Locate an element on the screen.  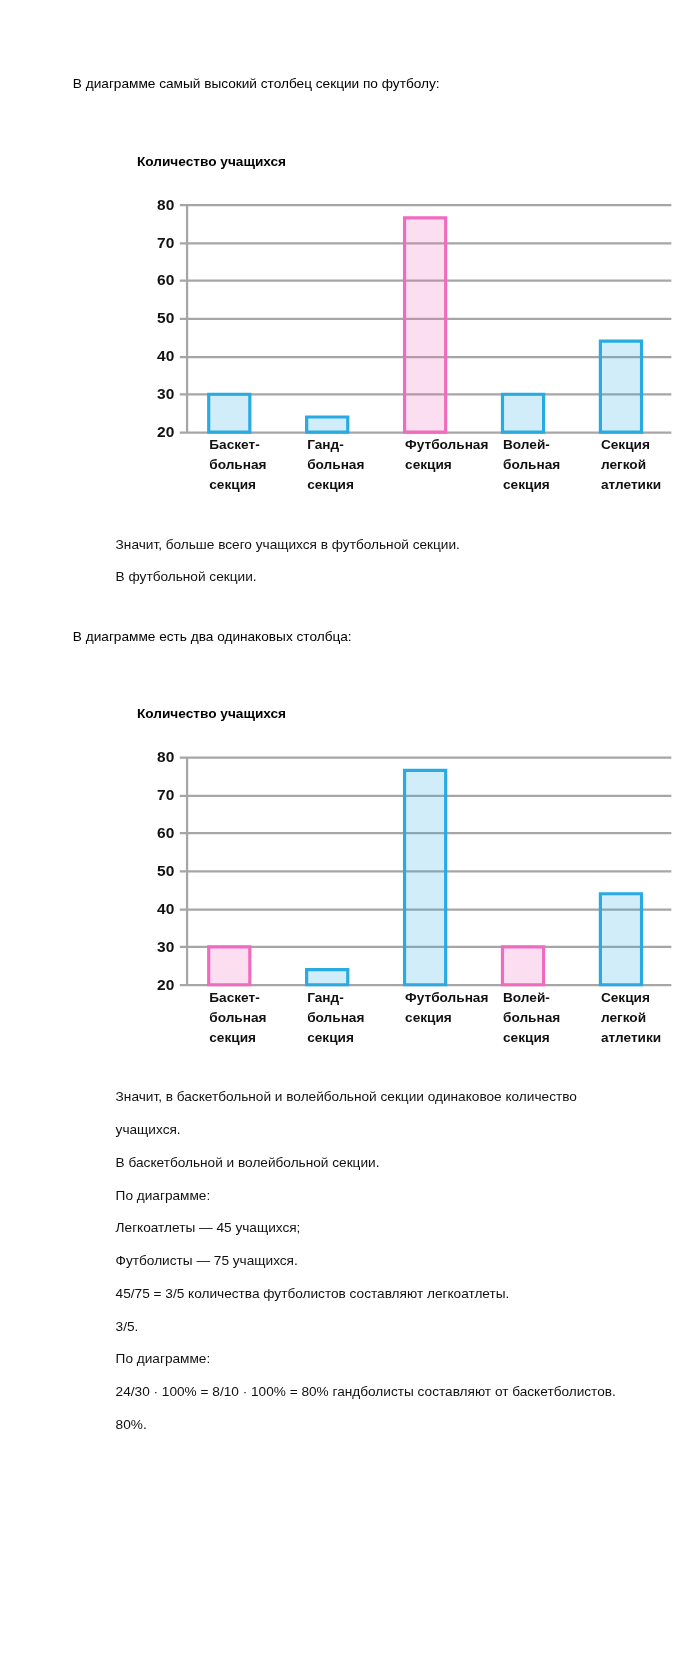
text: учащихся. is located at coordinates (148, 1130).